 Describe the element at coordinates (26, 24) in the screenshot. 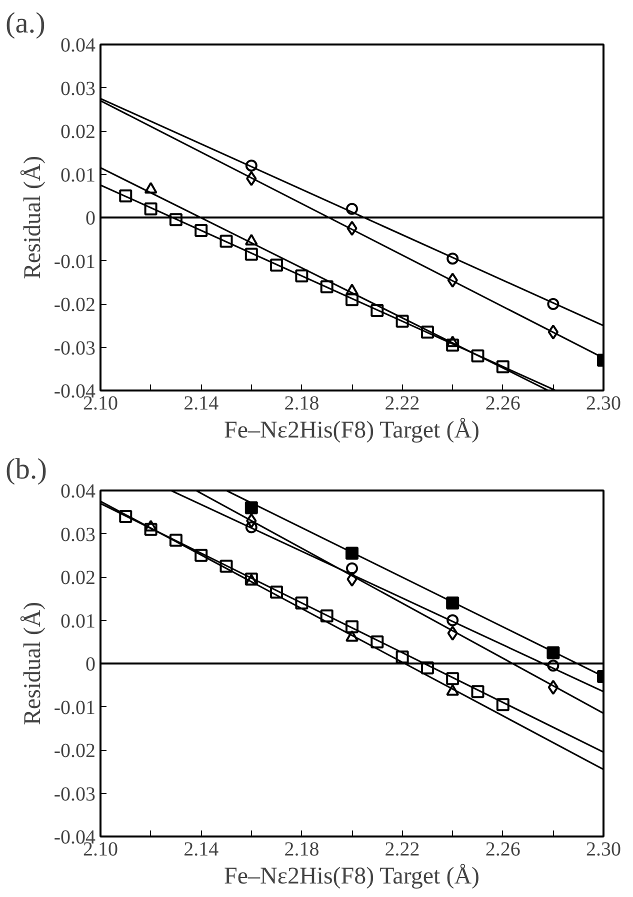

I see `chart-title: (a.)` at that location.